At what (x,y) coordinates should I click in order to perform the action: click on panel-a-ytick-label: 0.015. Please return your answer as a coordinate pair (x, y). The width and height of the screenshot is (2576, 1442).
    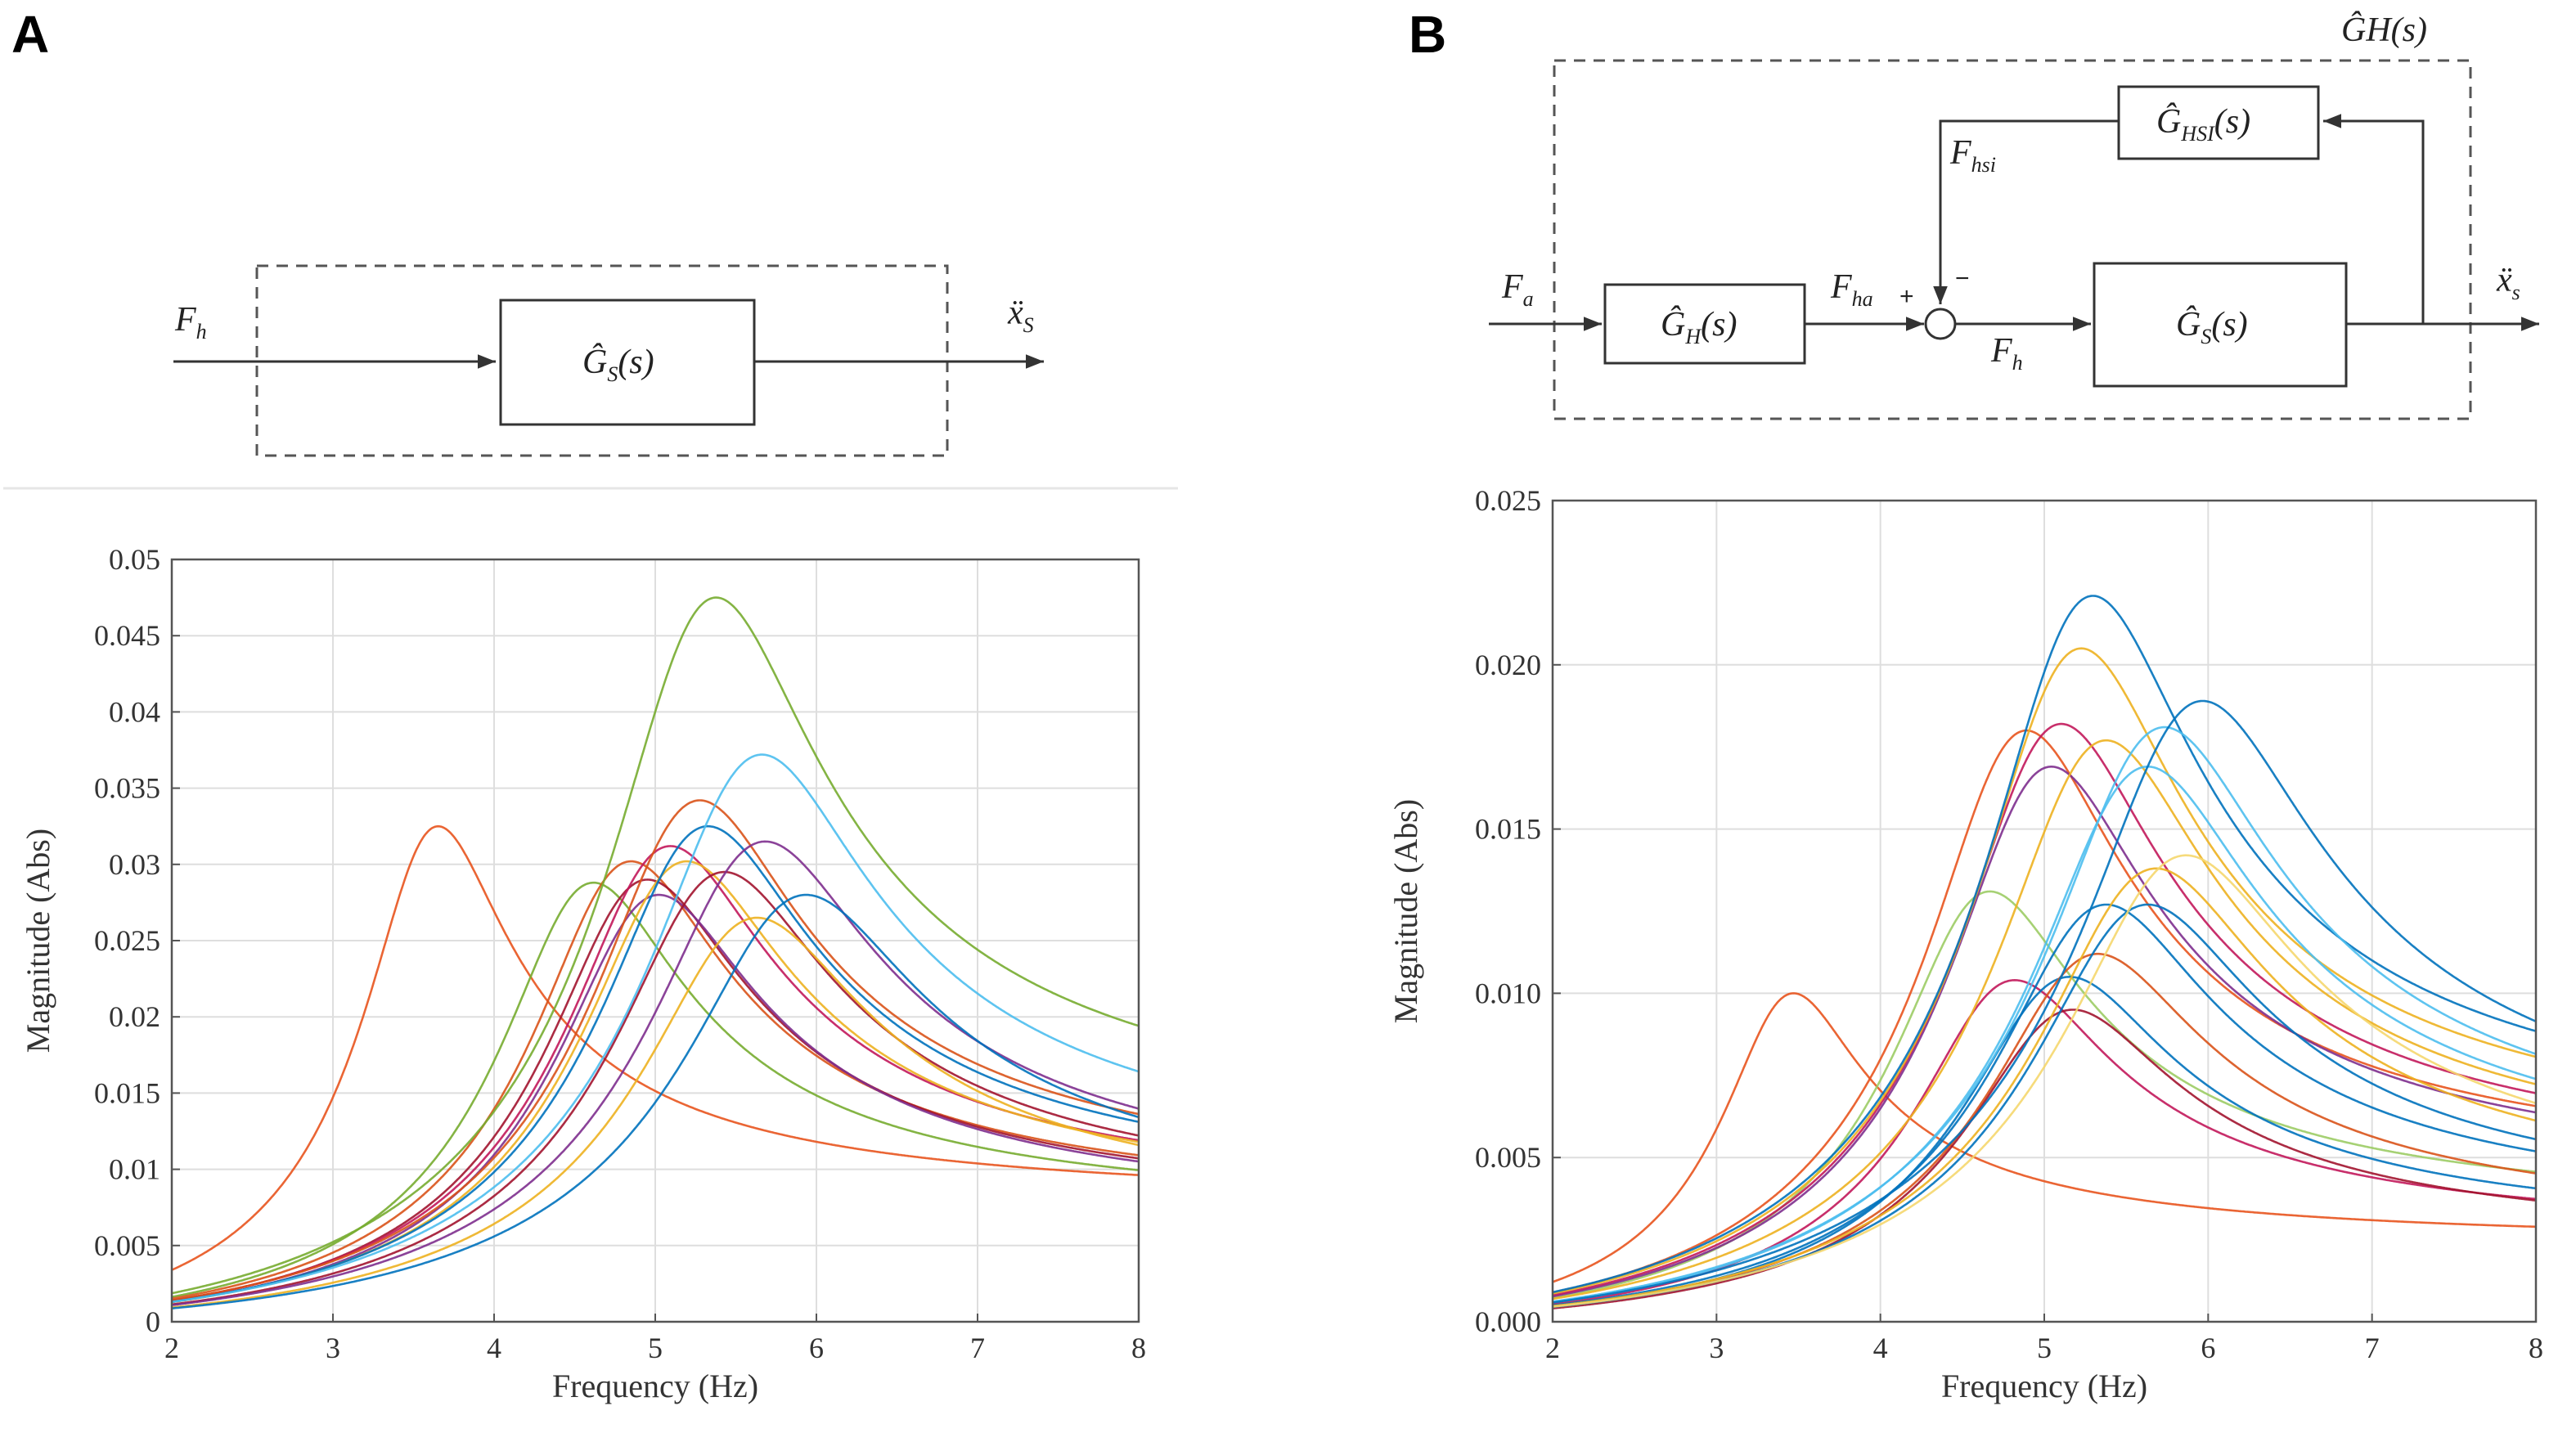
    Looking at the image, I should click on (127, 1092).